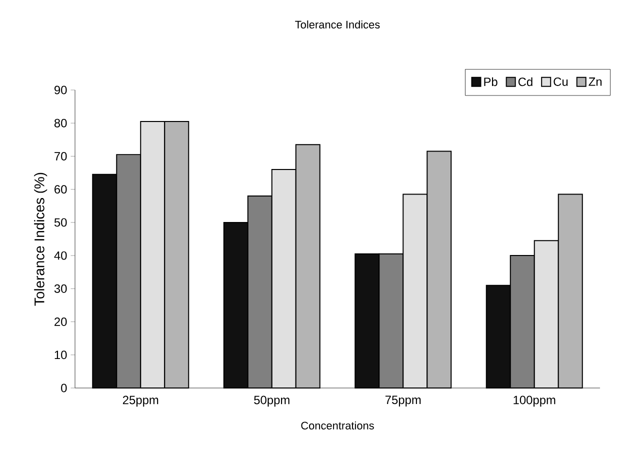  What do you see at coordinates (491, 81) in the screenshot?
I see `legend-label: Pb` at bounding box center [491, 81].